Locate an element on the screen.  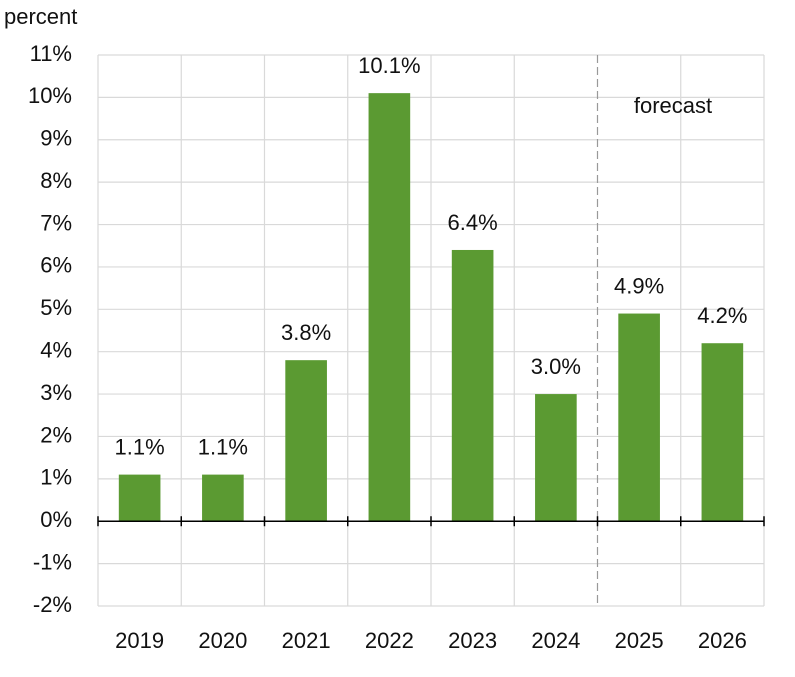
y-tick-label: 10% is located at coordinates (50, 95).